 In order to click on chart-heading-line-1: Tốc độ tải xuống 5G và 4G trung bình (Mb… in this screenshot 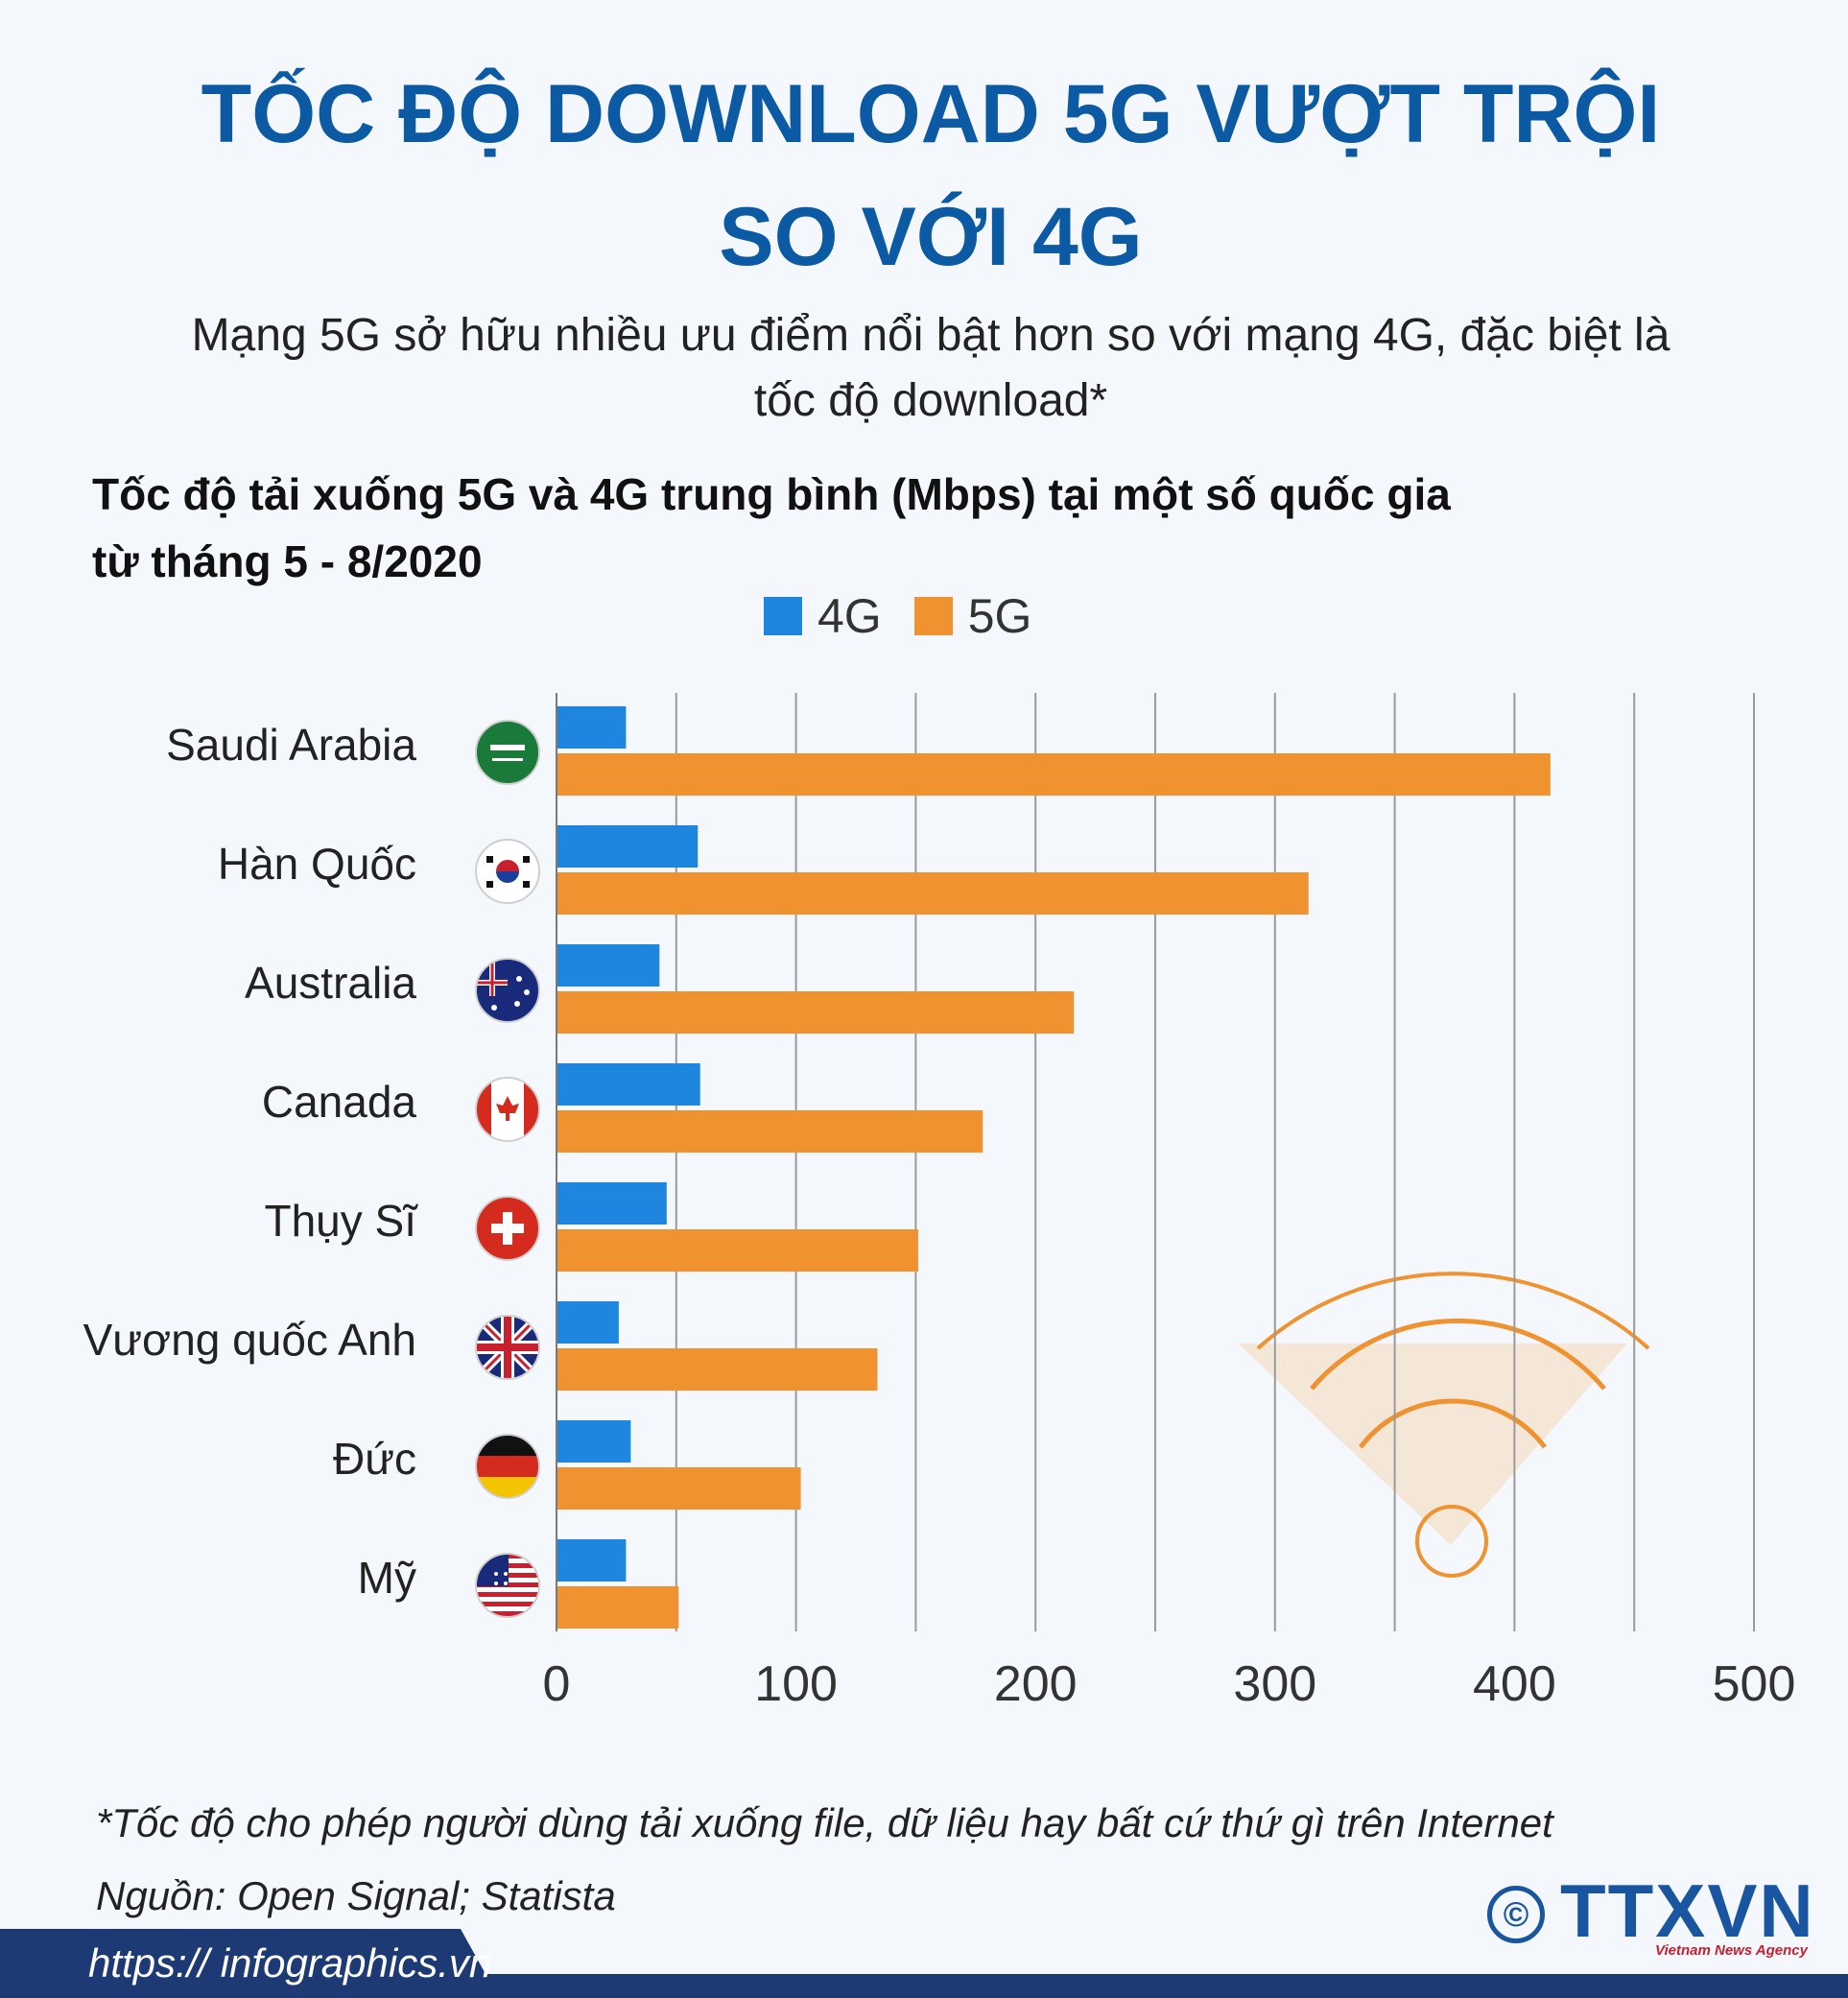, I will do `click(771, 494)`.